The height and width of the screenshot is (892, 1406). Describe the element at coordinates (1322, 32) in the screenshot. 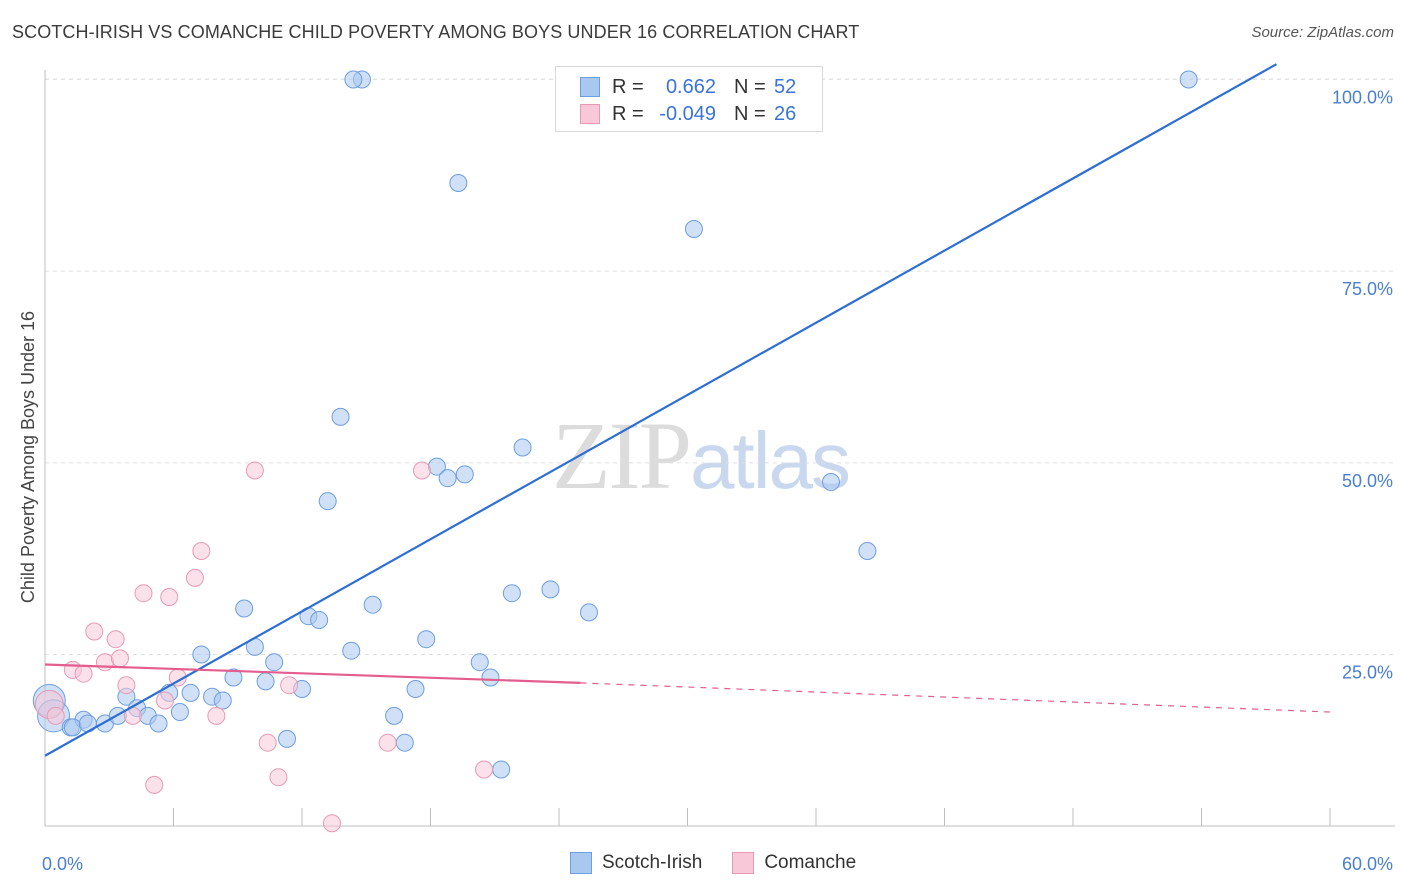

I see `source-label: Source: ZipAtlas.com` at that location.